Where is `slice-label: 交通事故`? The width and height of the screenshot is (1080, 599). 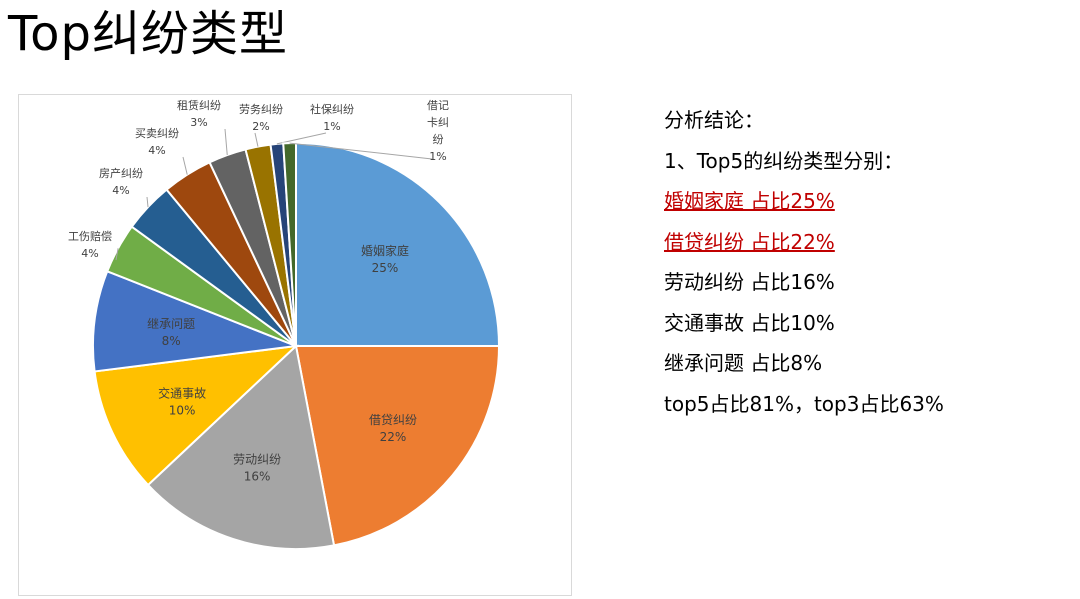
slice-label: 交通事故 is located at coordinates (182, 393).